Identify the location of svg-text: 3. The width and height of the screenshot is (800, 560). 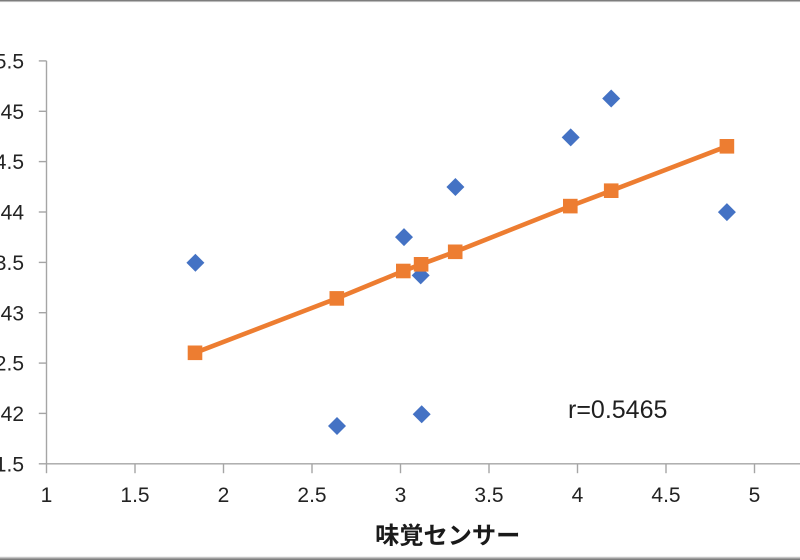
(401, 495).